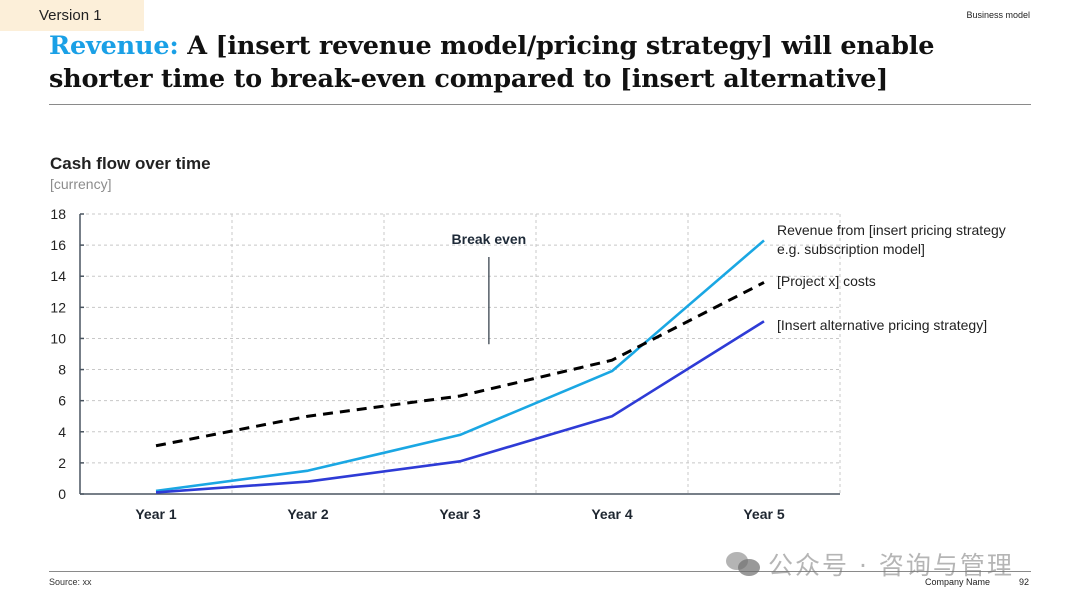  What do you see at coordinates (62, 401) in the screenshot?
I see `y-tick-label: 6` at bounding box center [62, 401].